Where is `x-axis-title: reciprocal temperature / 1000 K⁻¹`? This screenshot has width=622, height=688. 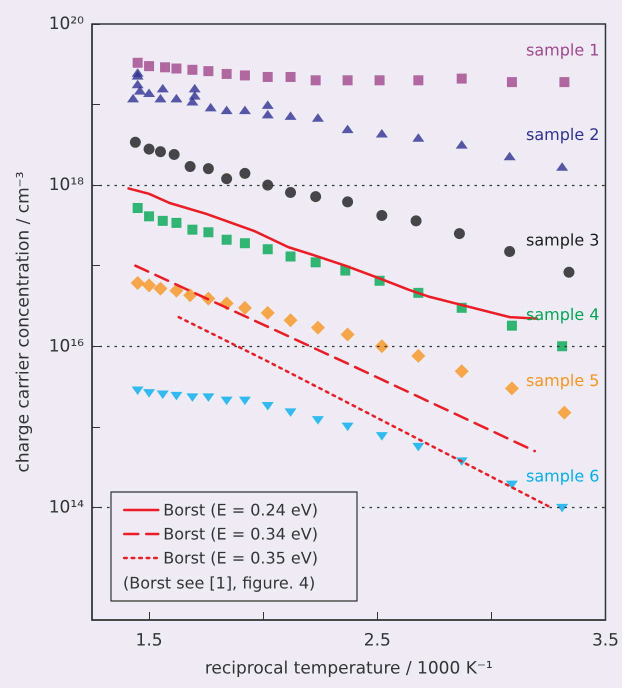 x-axis-title: reciprocal temperature / 1000 K⁻¹ is located at coordinates (348, 668).